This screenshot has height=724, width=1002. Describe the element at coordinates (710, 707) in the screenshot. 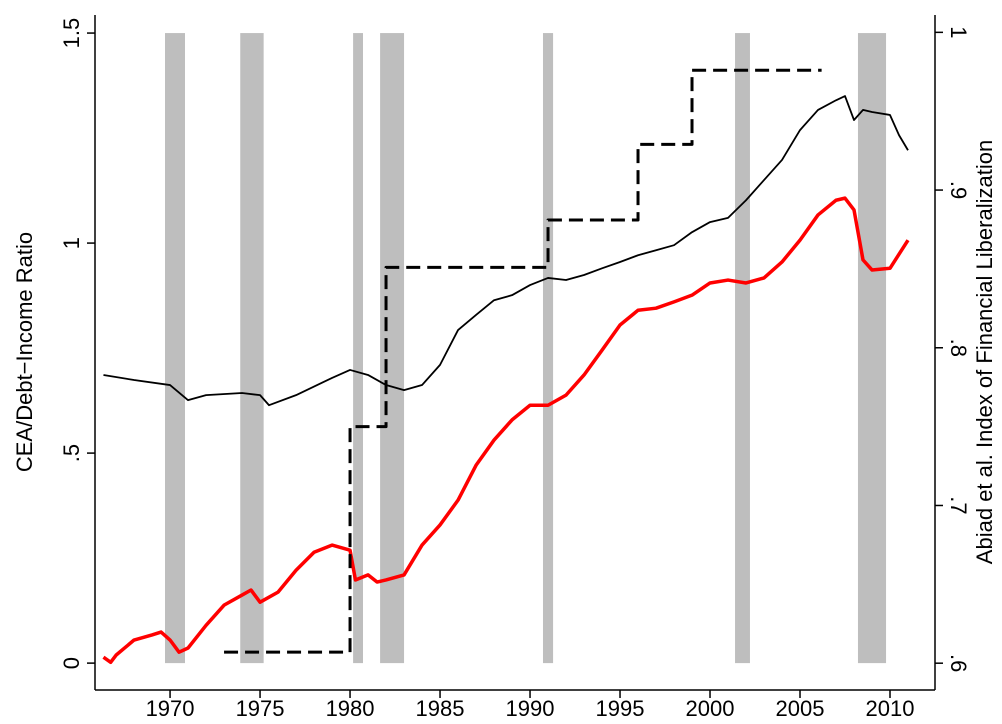

I see `x-tick-label: 2000` at that location.